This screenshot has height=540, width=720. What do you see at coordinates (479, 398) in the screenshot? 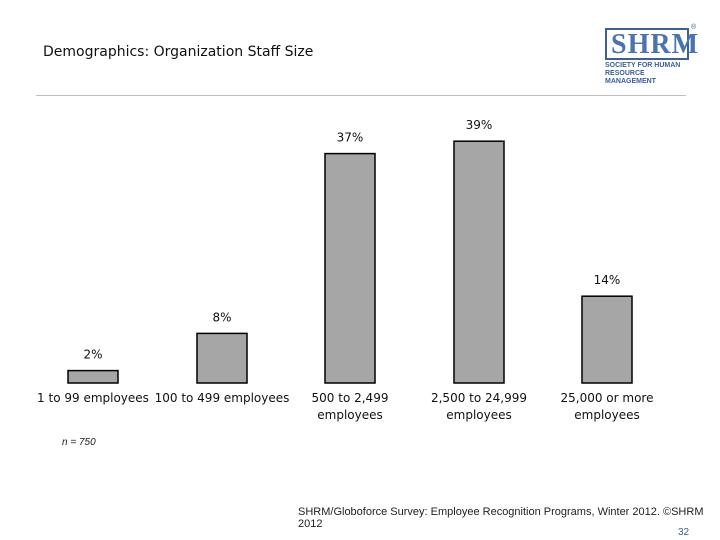
I see `category-label-3-0: 2,500 to 24,999` at bounding box center [479, 398].